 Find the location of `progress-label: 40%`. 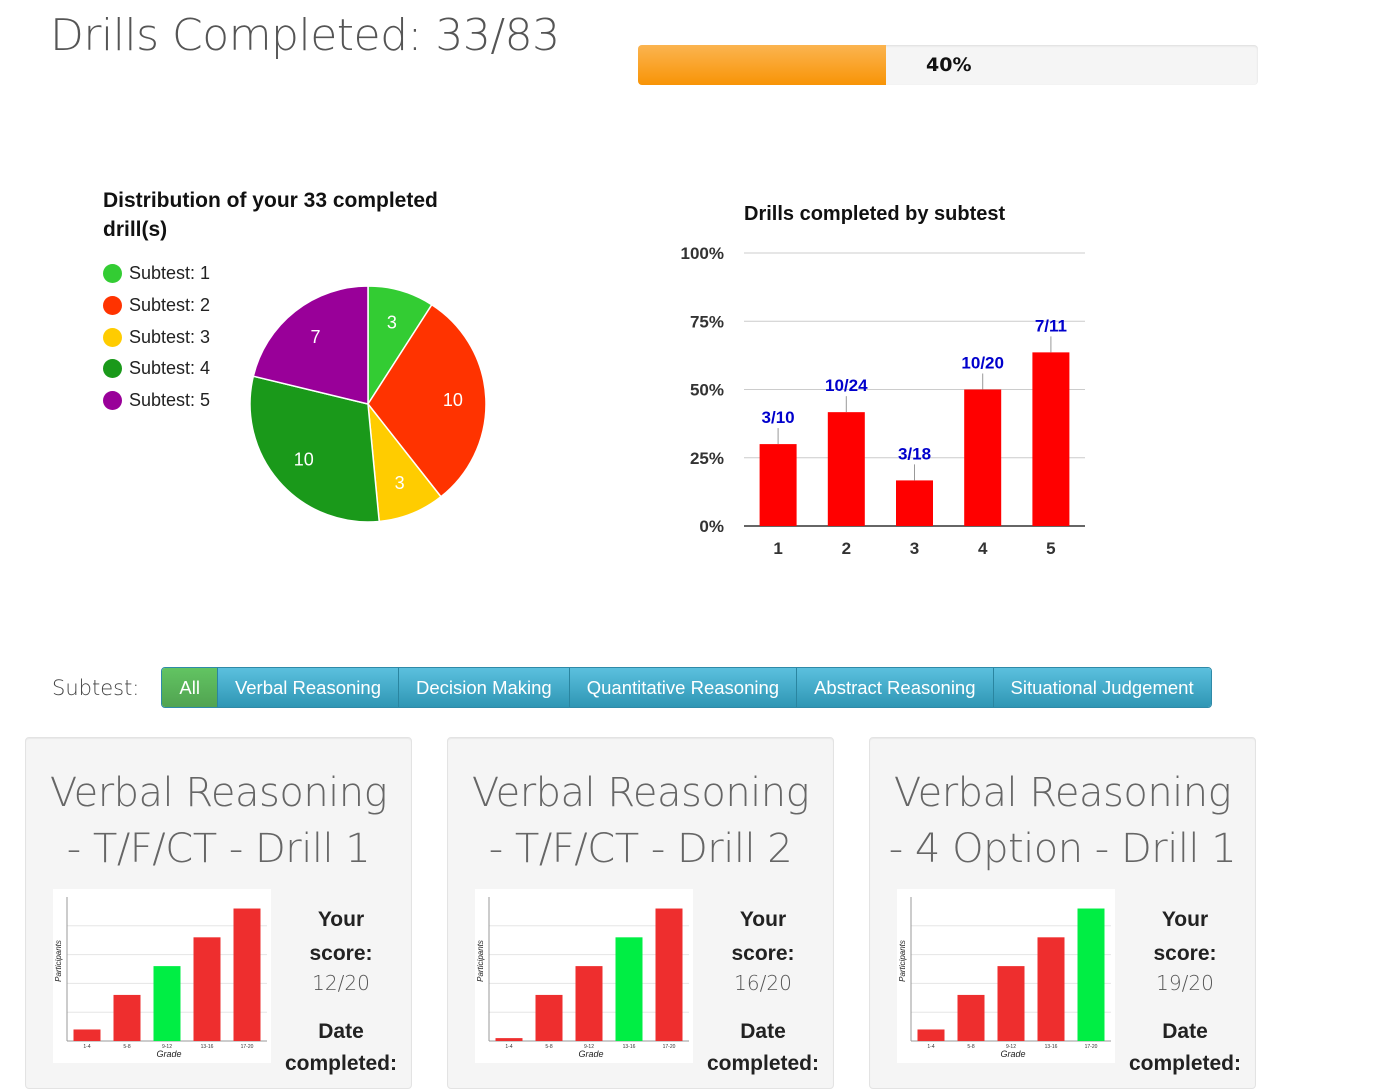

progress-label: 40% is located at coordinates (949, 65).